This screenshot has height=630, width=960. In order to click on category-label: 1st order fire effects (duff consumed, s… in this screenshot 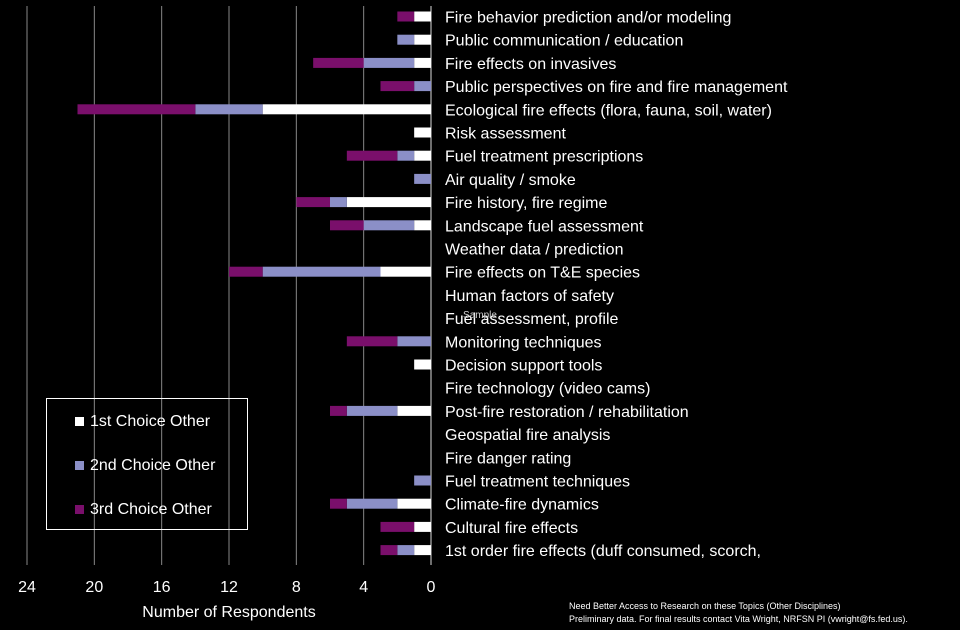, I will do `click(603, 551)`.